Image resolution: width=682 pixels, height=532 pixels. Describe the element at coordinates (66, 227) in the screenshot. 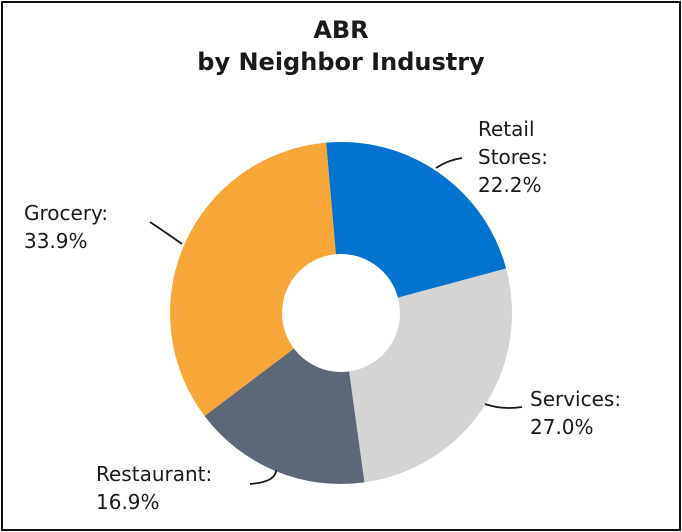

I see `slice-label: Grocery: 33.9%` at that location.